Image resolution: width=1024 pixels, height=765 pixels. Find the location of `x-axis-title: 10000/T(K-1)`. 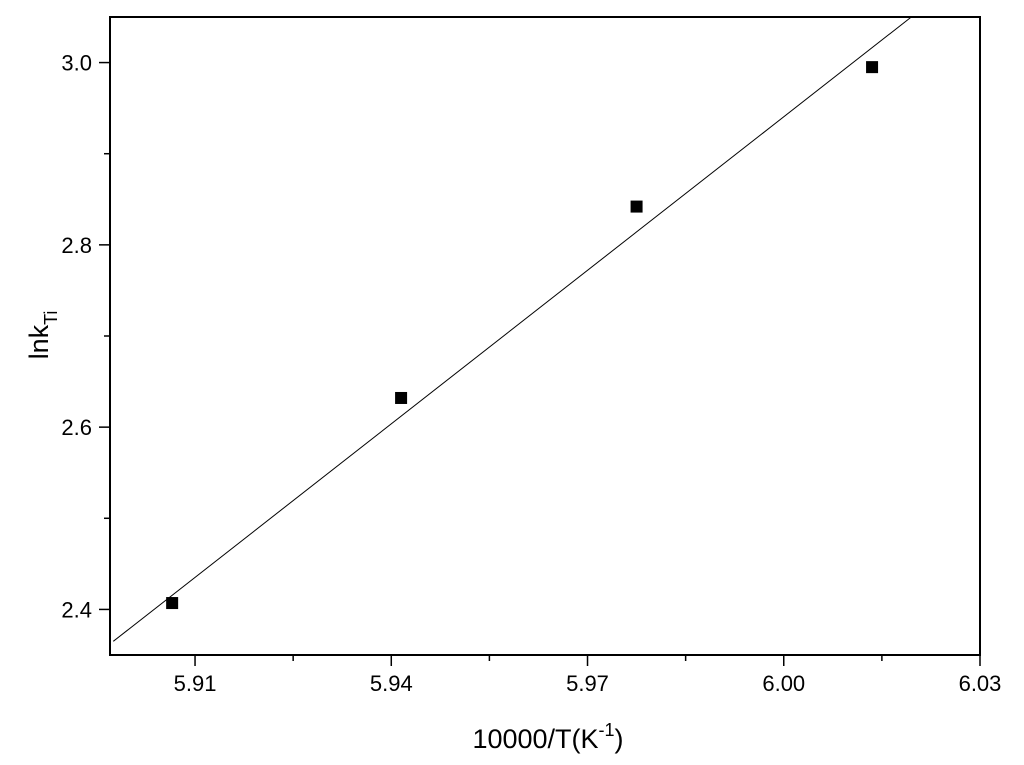

x-axis-title: 10000/T(K-1) is located at coordinates (547, 737).